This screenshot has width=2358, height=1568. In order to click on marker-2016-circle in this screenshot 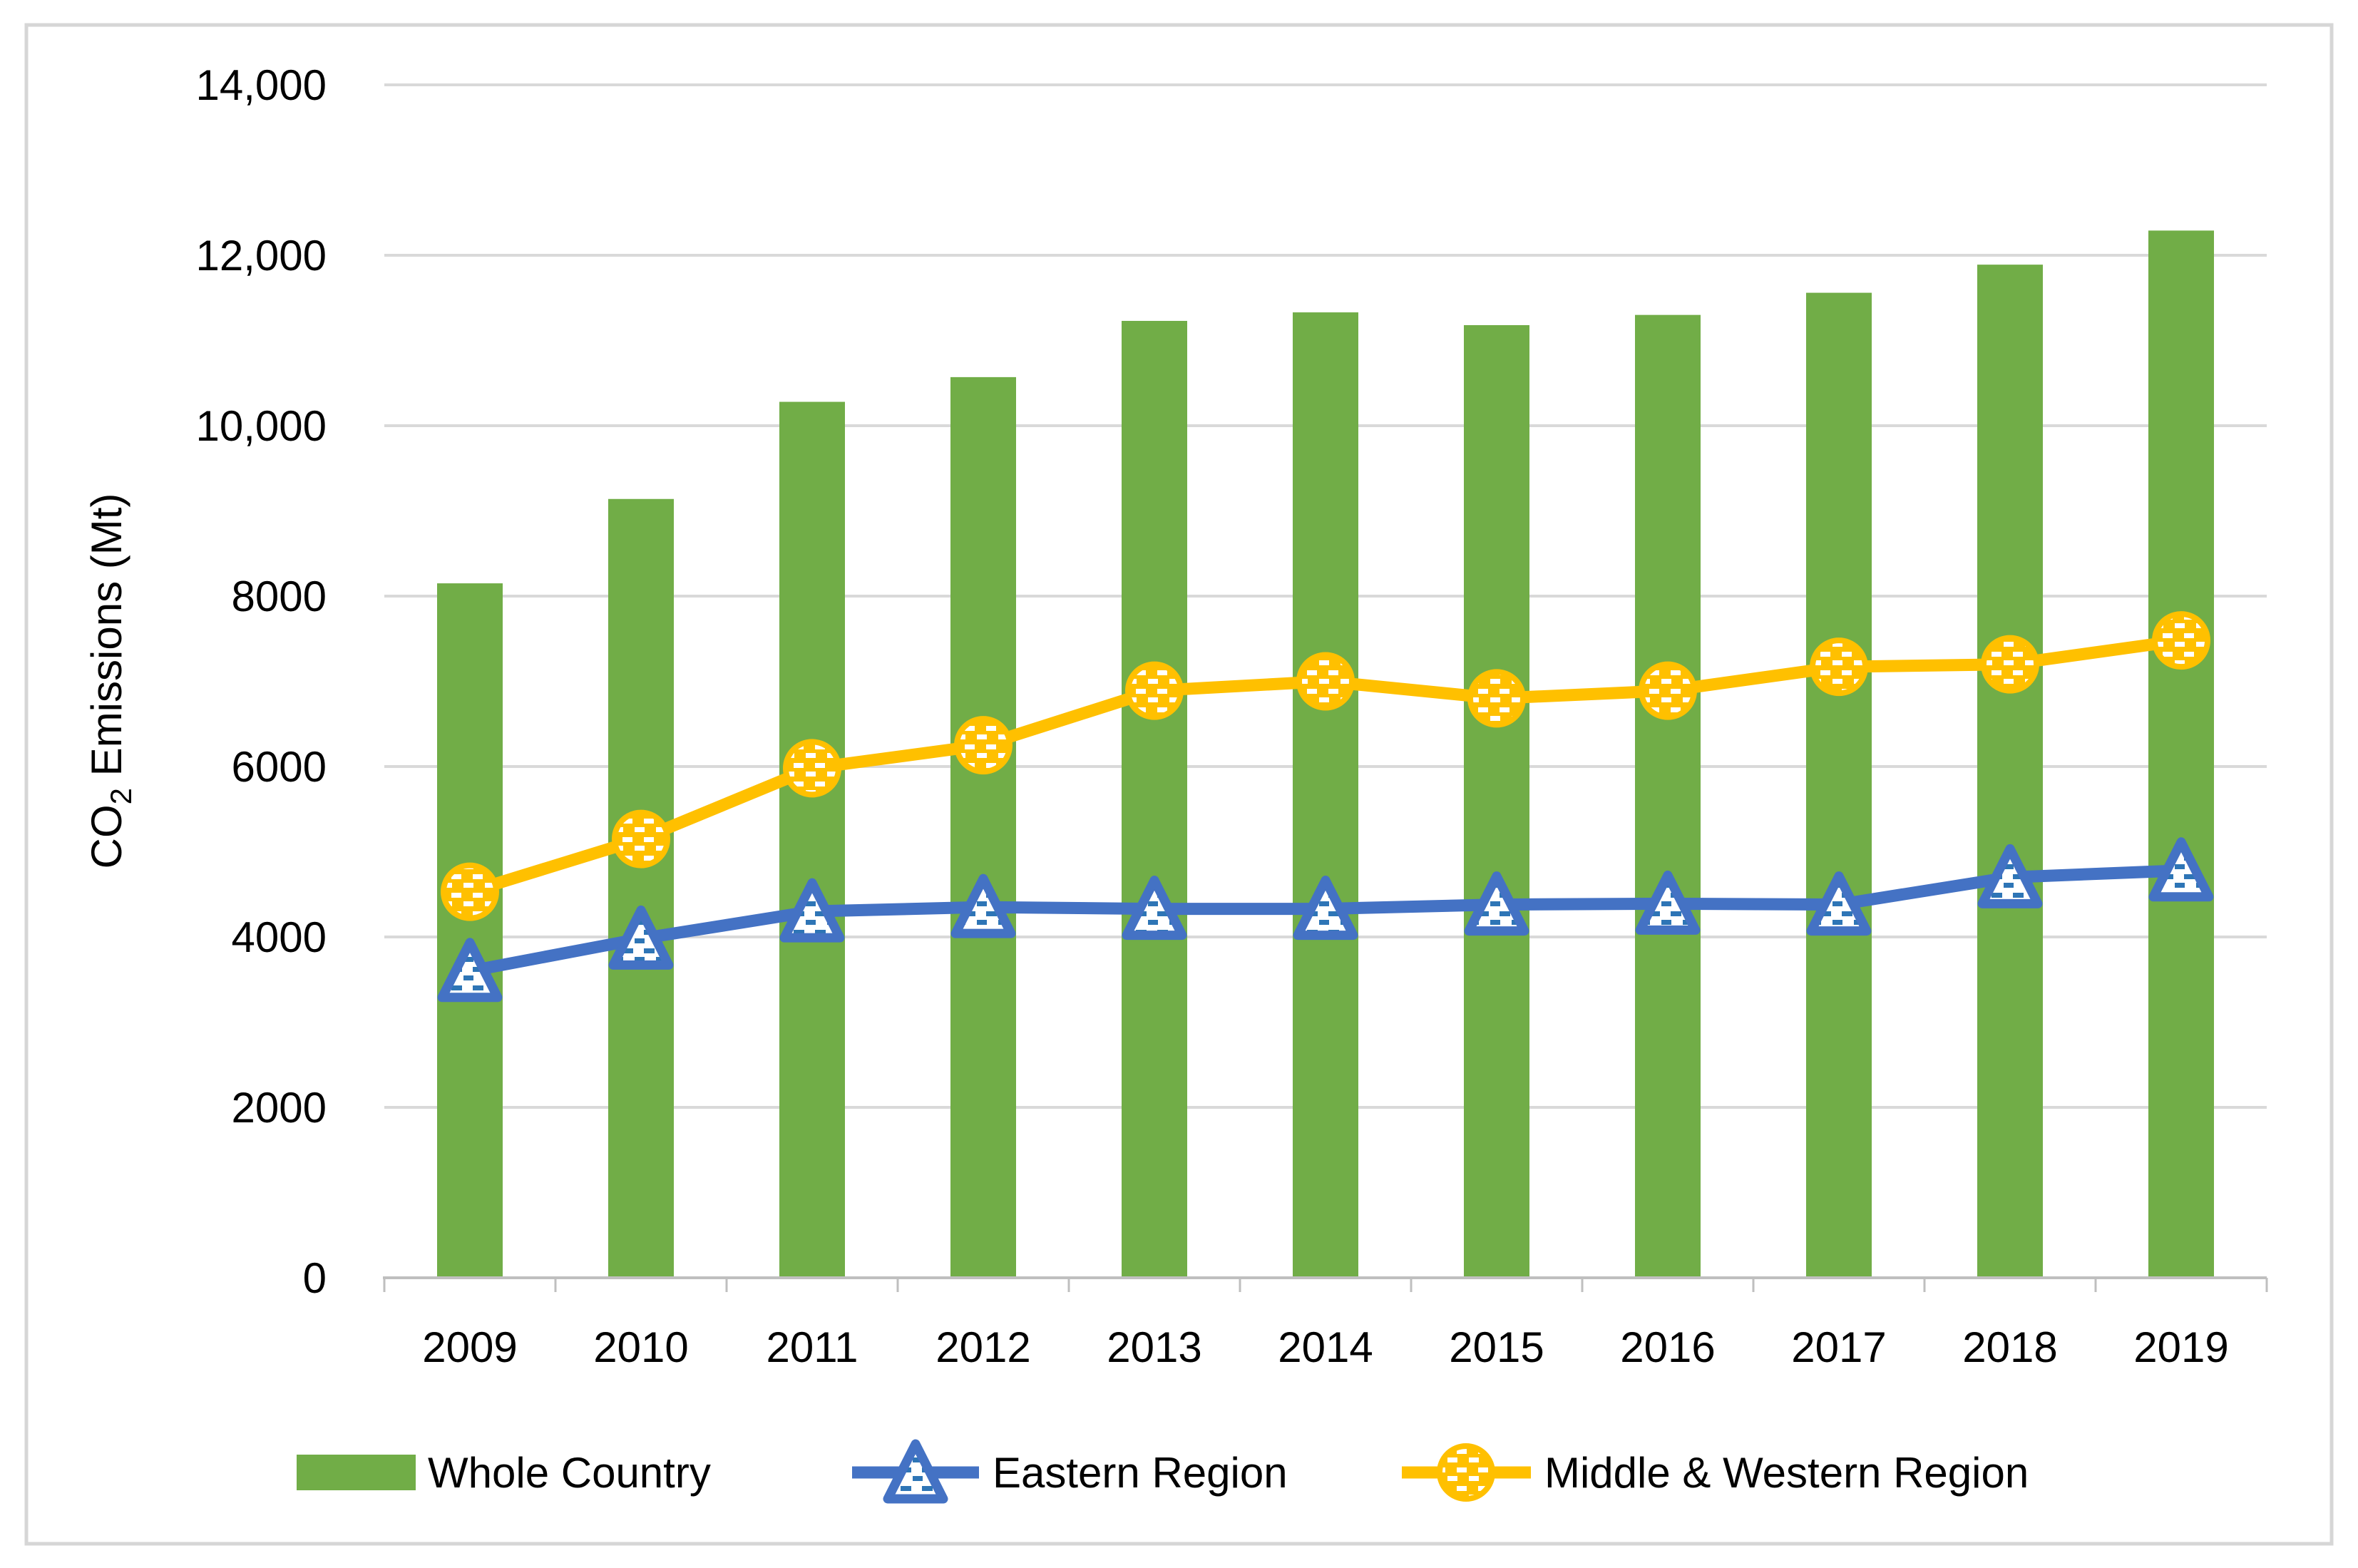, I will do `click(1668, 690)`.